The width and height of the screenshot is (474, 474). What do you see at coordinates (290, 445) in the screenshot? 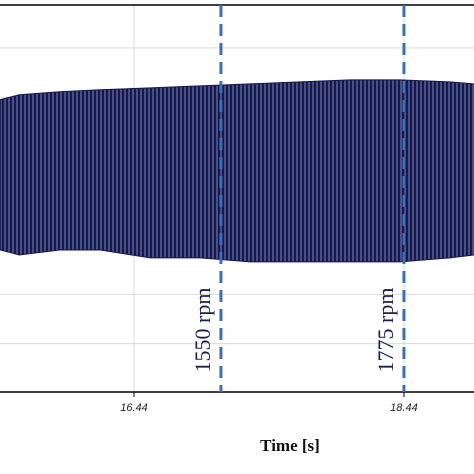
I see `x-axis-label: Time [s]` at bounding box center [290, 445].